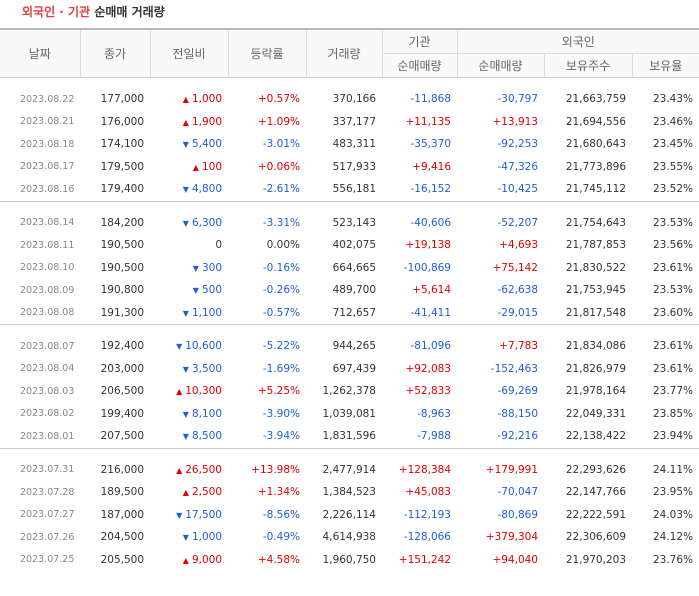  Describe the element at coordinates (189, 167) in the screenshot. I see `cell-change: ▲ 100` at that location.